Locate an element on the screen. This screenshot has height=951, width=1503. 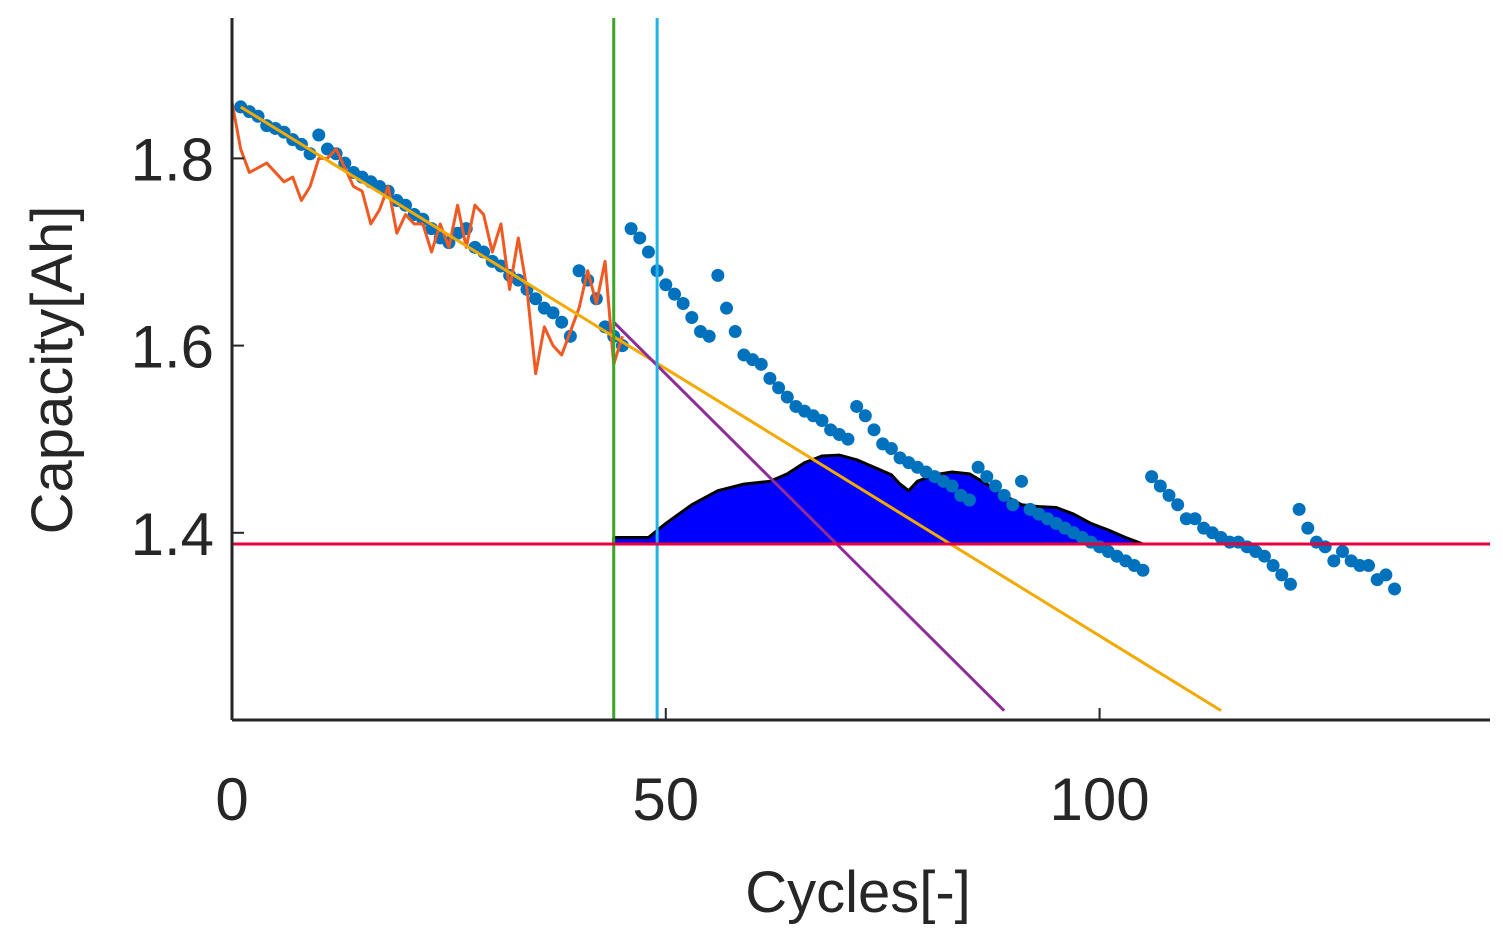
y-tick-label: 1.8 is located at coordinates (172, 159).